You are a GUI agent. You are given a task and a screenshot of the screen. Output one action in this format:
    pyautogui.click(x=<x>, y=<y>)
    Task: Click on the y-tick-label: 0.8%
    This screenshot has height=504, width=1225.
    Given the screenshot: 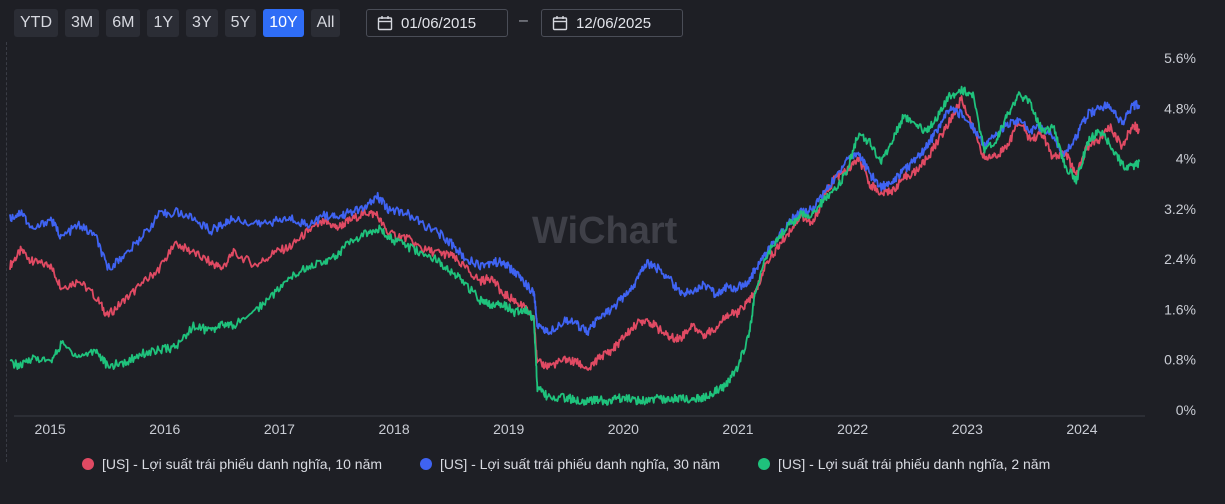 What is the action you would take?
    pyautogui.click(x=1180, y=360)
    